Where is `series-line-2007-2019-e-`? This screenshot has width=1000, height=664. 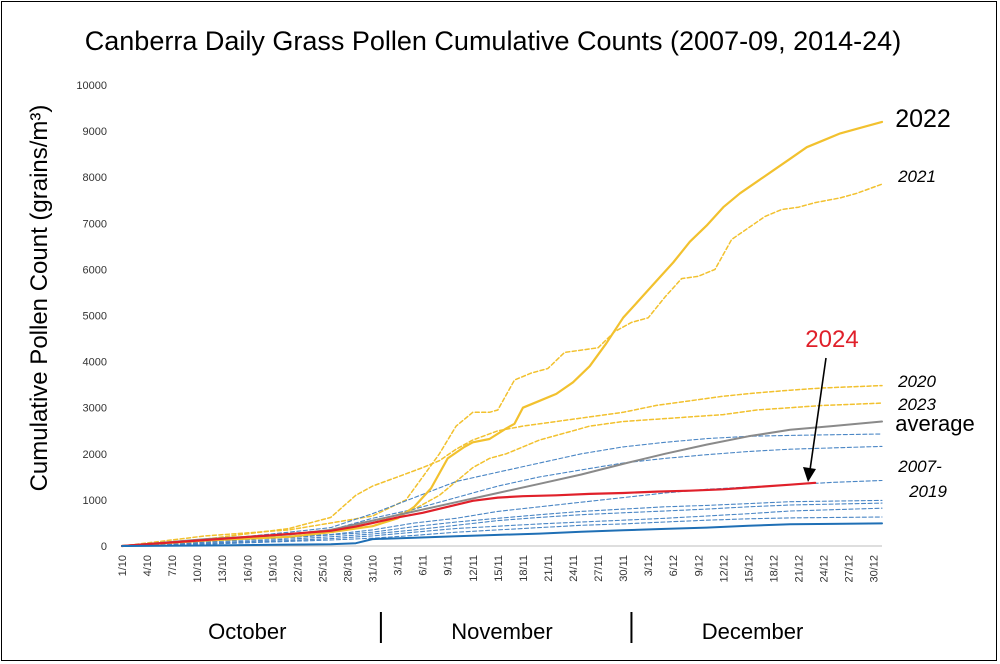
series-line-2007-2019-e- is located at coordinates (502, 524).